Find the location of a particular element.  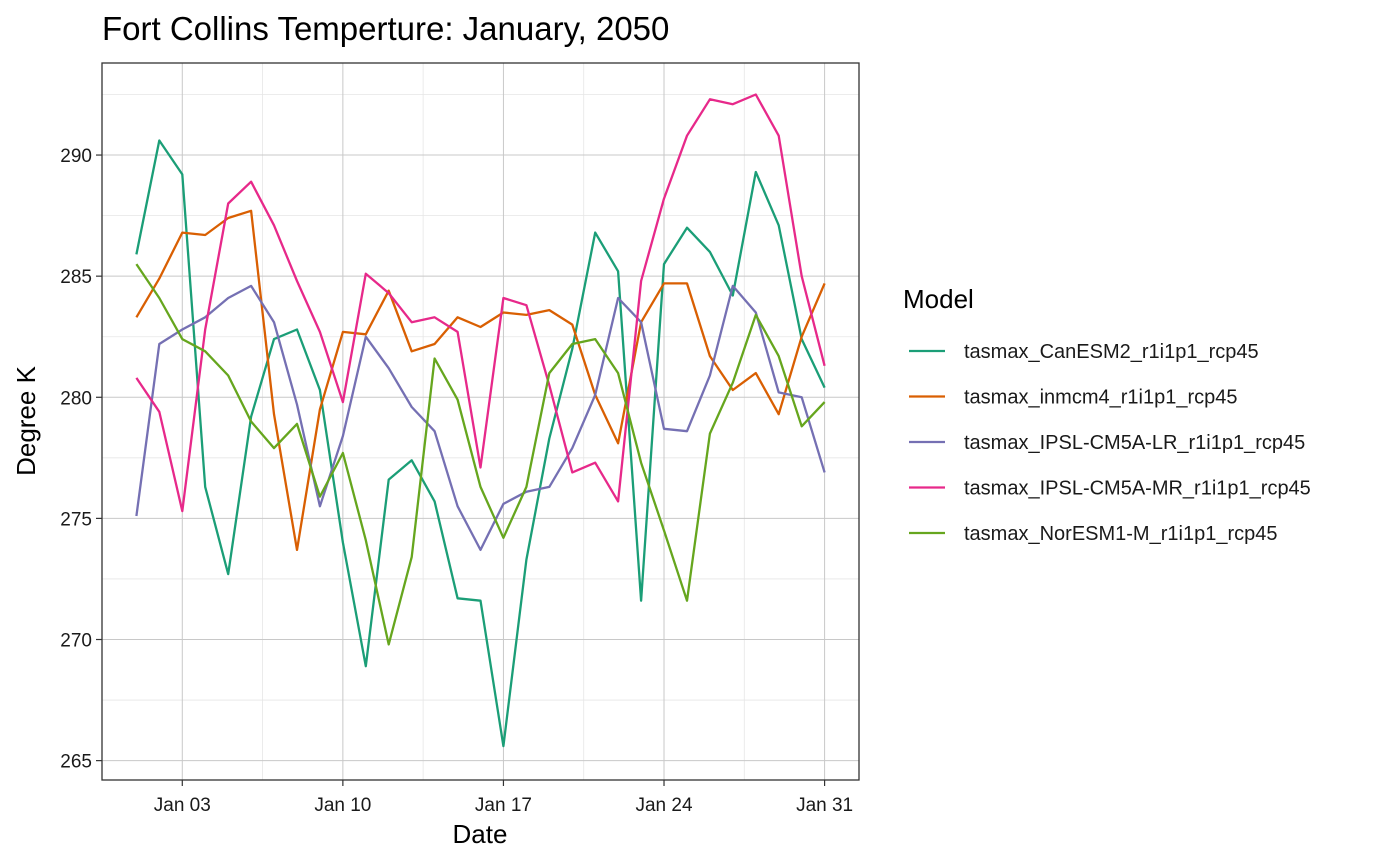

x-tick-label: Jan 17 is located at coordinates (503, 805).